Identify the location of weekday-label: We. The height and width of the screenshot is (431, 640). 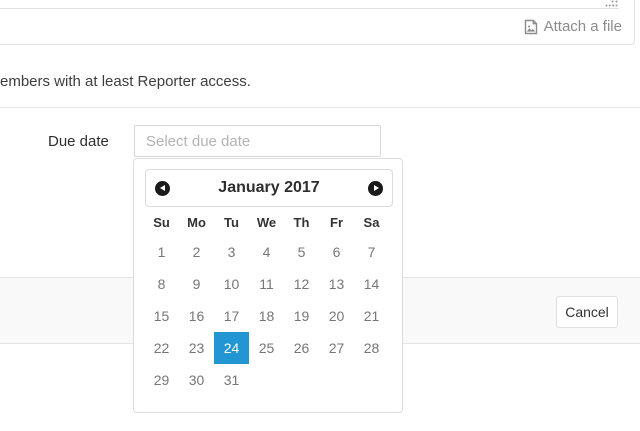
(266, 222).